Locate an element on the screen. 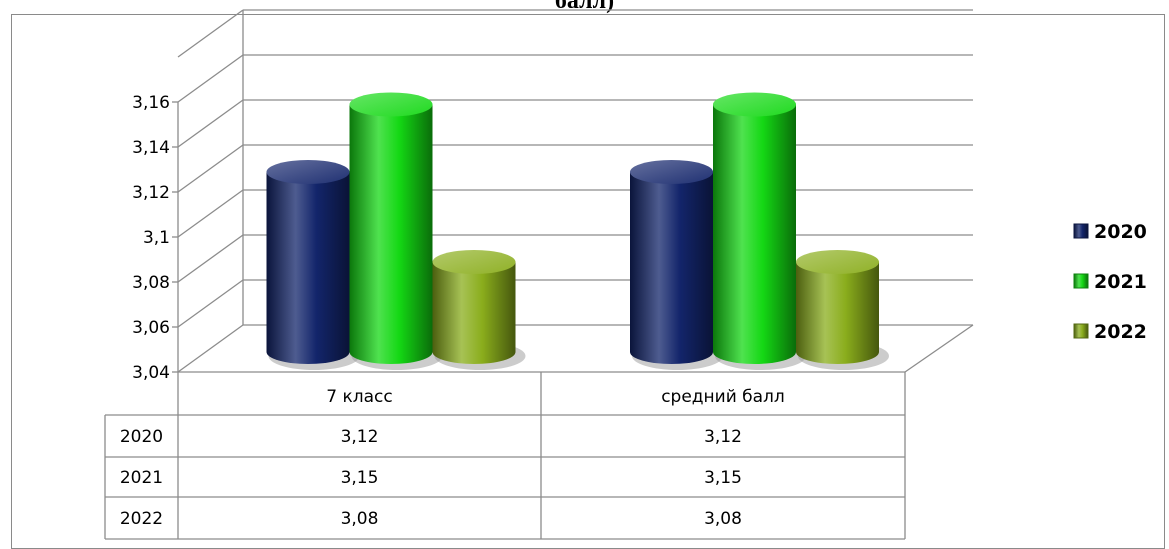  table-row-label: 2020 is located at coordinates (141, 437).